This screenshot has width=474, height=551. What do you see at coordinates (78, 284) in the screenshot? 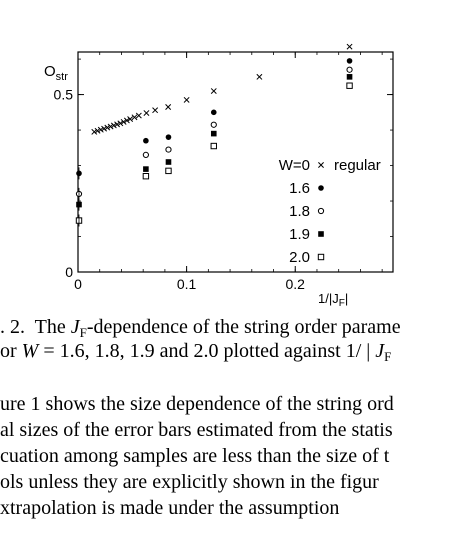
I see `x-tick-label: 0` at bounding box center [78, 284].